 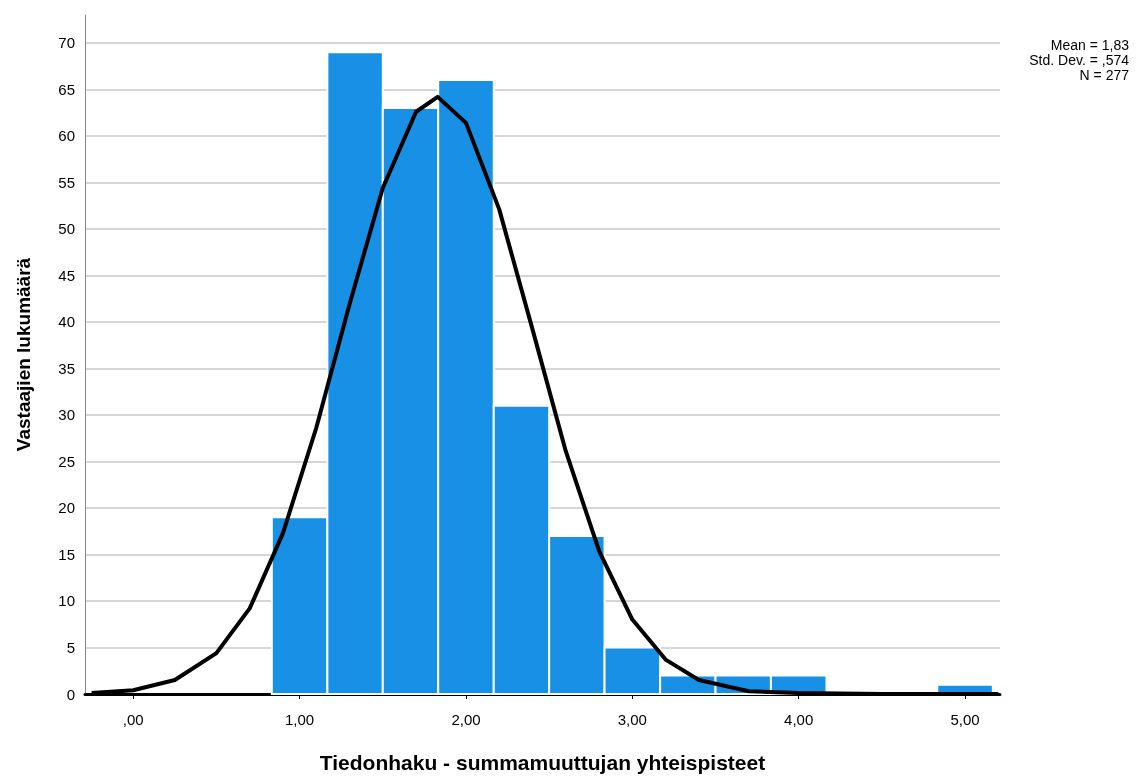 I want to click on y-tick-label: 25, so click(x=66, y=461).